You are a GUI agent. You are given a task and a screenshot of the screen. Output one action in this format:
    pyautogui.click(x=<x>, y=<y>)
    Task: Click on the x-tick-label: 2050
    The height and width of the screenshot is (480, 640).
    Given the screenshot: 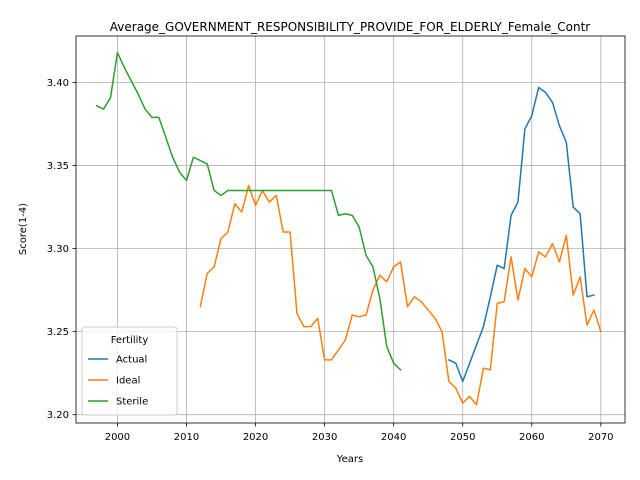 What is the action you would take?
    pyautogui.click(x=462, y=437)
    